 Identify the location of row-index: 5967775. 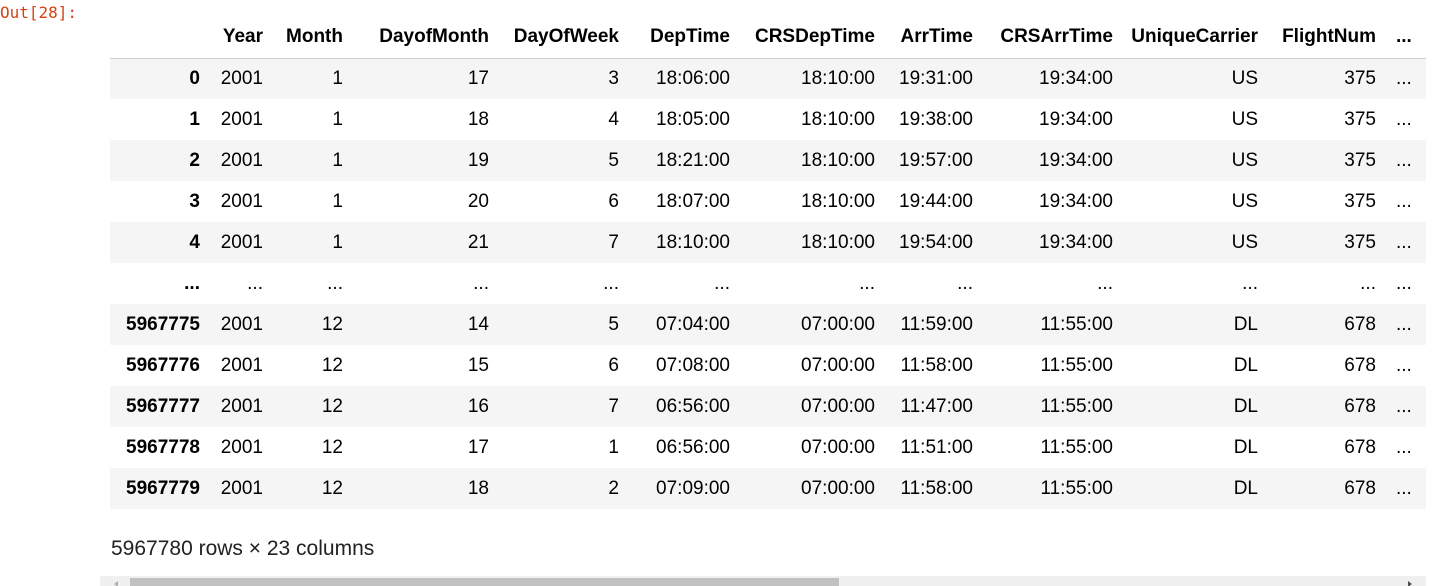
(163, 324).